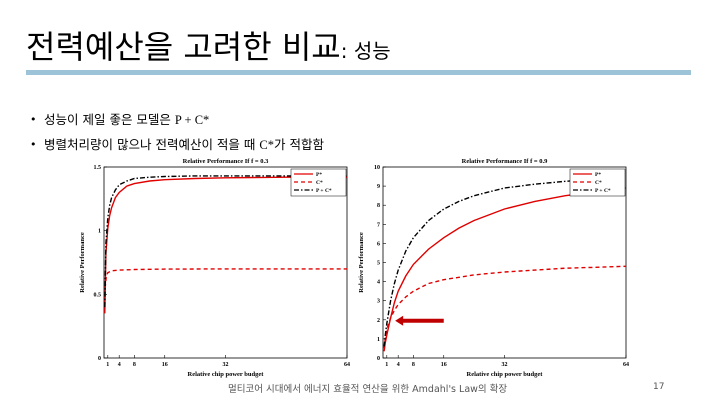 Image resolution: width=720 pixels, height=405 pixels. I want to click on y-tick-label: 3, so click(378, 302).